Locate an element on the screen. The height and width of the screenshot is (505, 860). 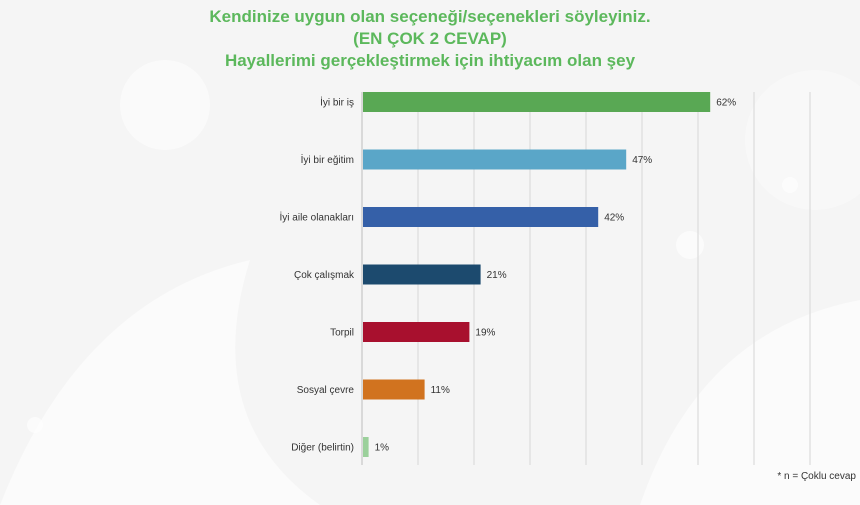
category-label: İyi bir iş is located at coordinates (337, 102).